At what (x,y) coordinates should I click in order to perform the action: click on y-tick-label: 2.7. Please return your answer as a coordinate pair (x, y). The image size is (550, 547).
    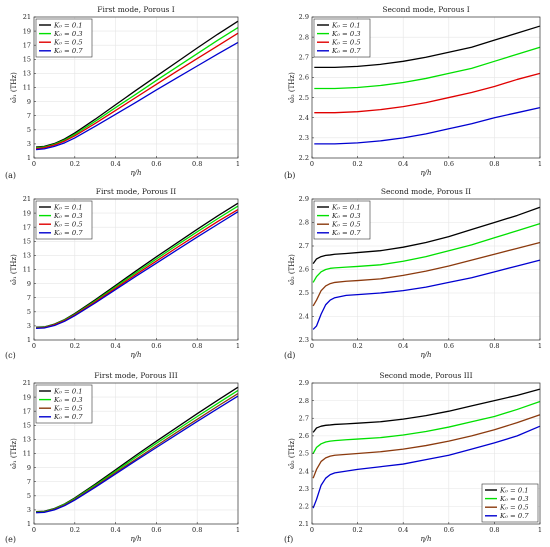
    Looking at the image, I should click on (304, 246).